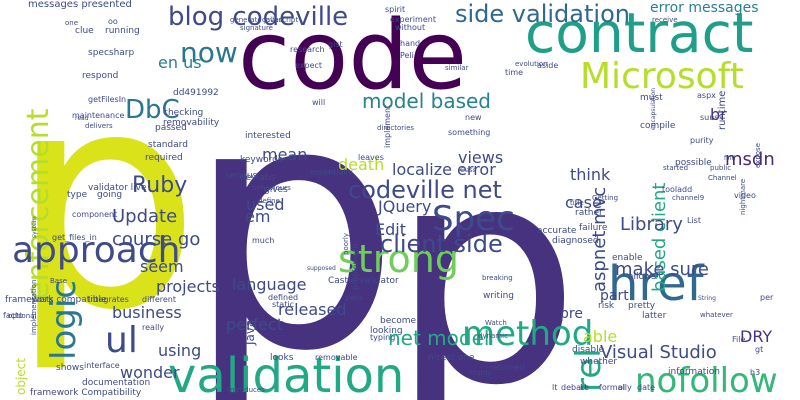  What do you see at coordinates (147, 312) in the screenshot?
I see `word-business: business` at bounding box center [147, 312].